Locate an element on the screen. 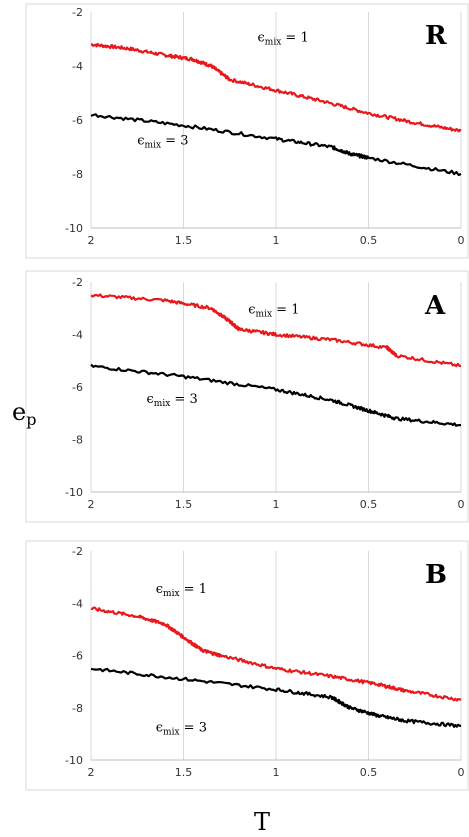  panel-letter: B is located at coordinates (436, 575).